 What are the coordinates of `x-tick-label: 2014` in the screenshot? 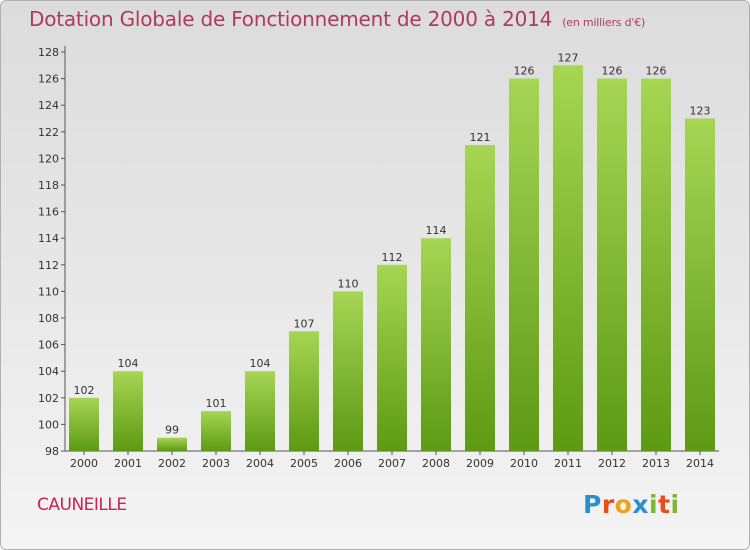 It's located at (700, 463).